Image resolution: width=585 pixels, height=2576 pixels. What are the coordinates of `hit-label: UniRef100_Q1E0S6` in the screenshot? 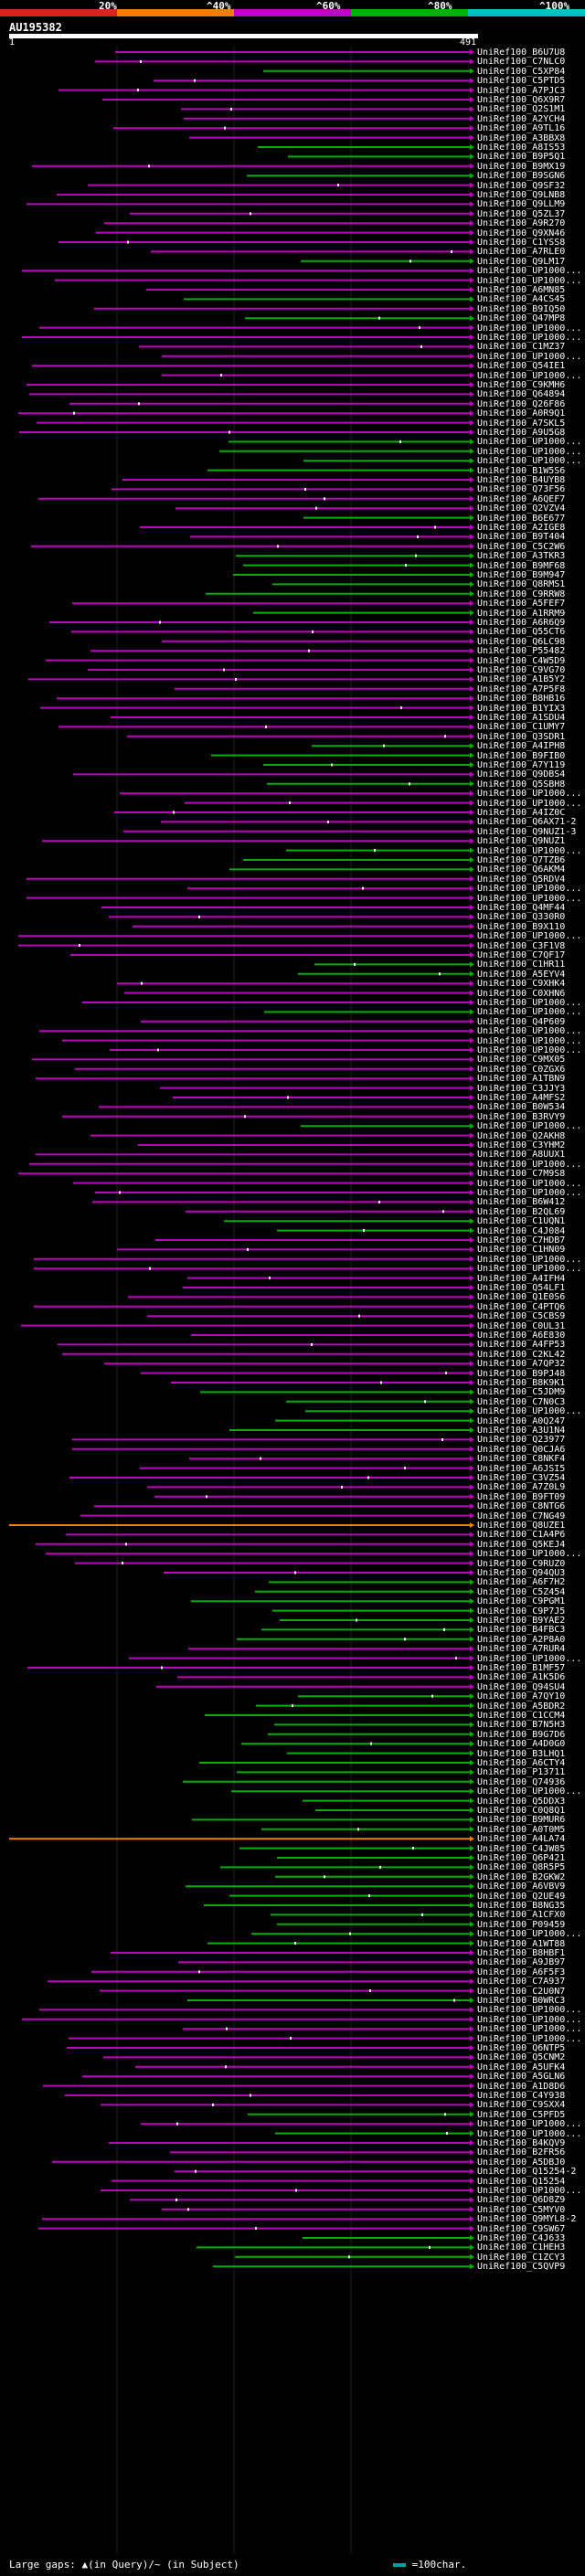 It's located at (521, 1297).